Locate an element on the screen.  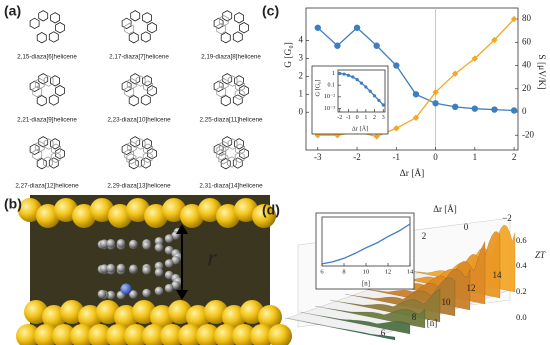
y-axis-label: G [G₀] is located at coordinates (317, 87).